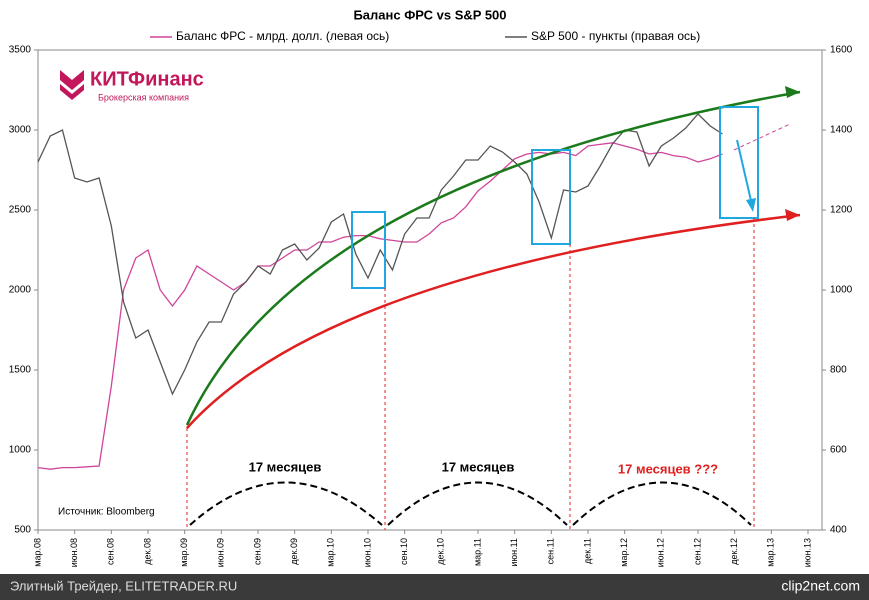  Describe the element at coordinates (734, 551) in the screenshot. I see `x-tick-label: дек.12` at that location.